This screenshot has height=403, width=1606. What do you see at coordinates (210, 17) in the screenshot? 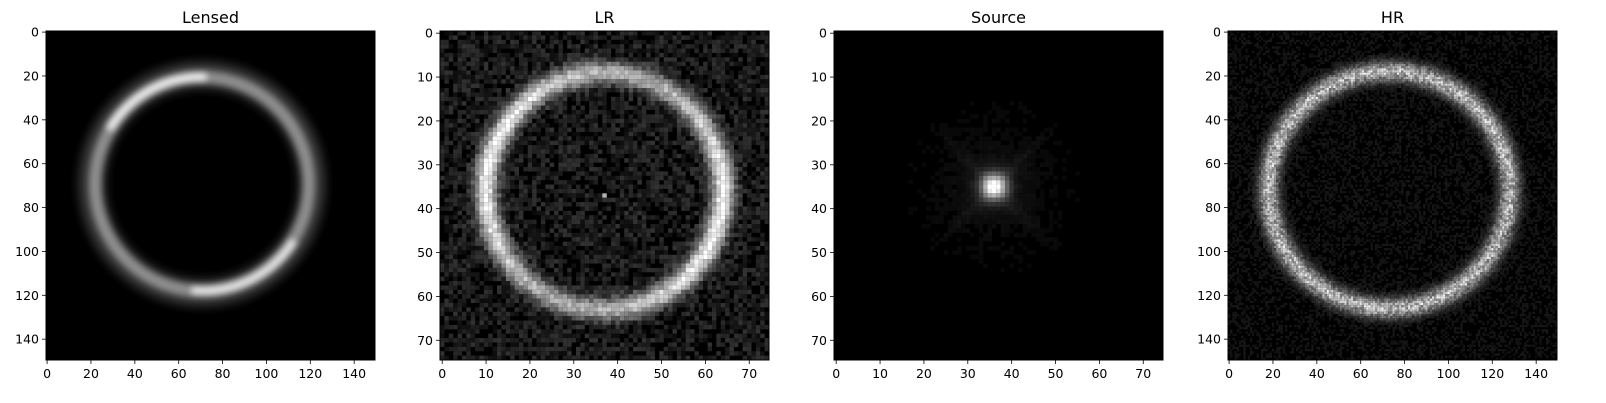
I see `panel-title: Lensed` at bounding box center [210, 17].